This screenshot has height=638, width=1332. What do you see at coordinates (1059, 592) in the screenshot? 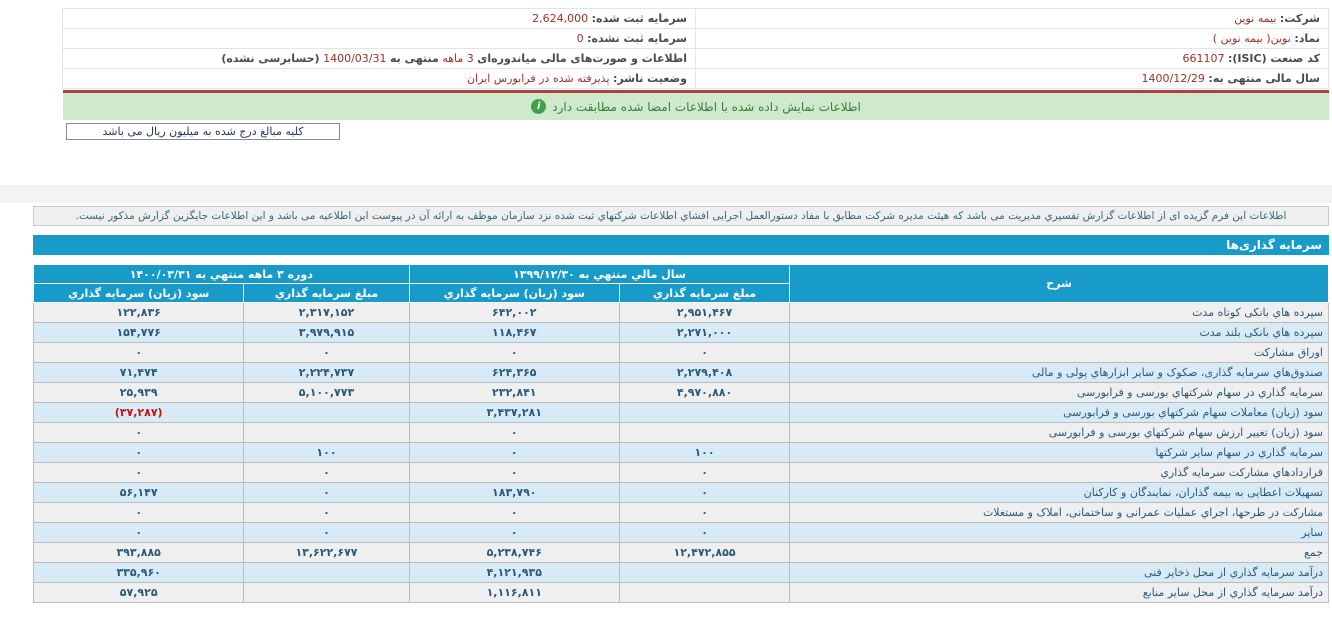
I see `row-label: درآمد سرمایه گذاري از محل سایر منابع` at bounding box center [1059, 592].